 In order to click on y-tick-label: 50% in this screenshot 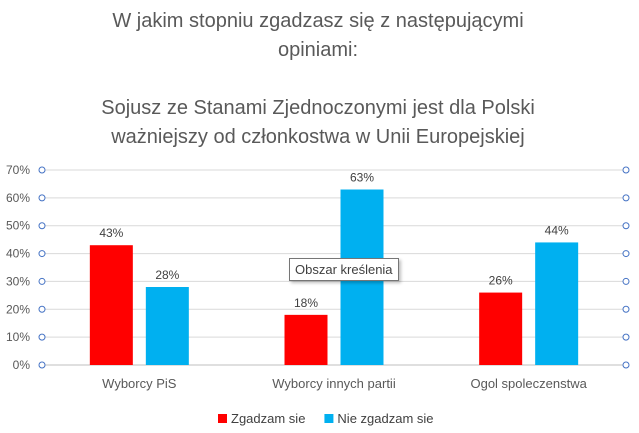, I will do `click(18, 226)`.